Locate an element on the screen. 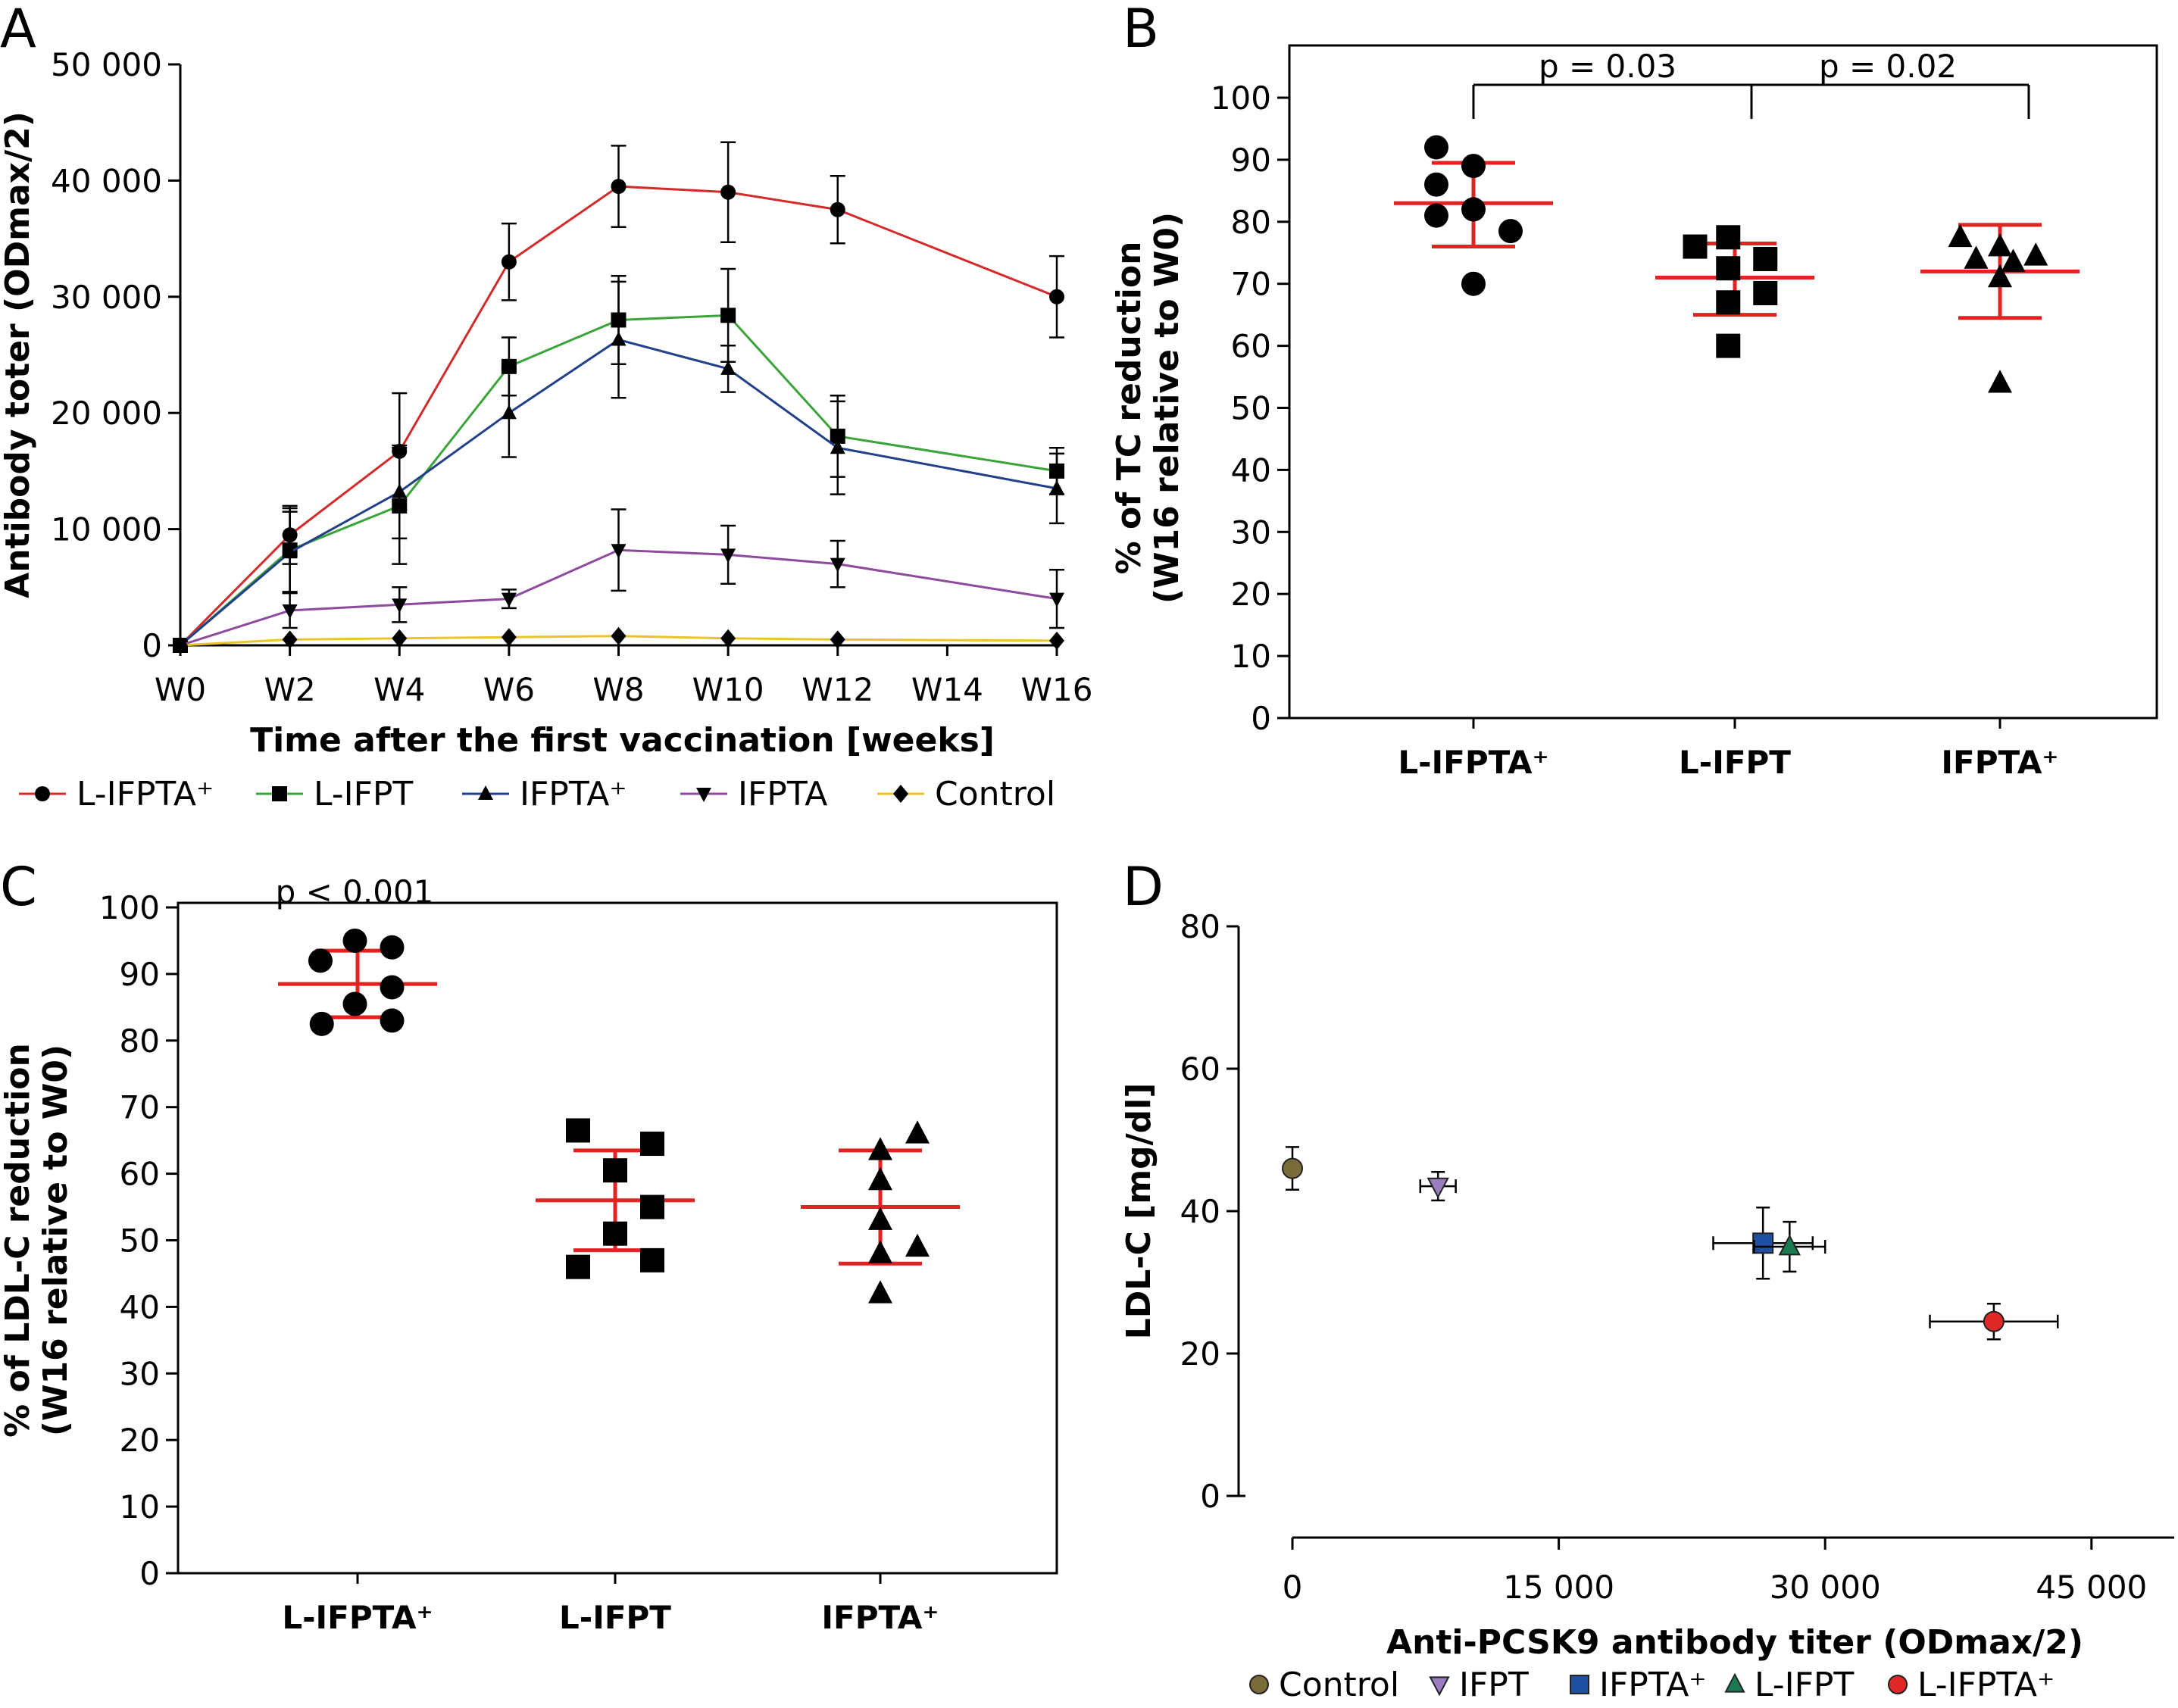 The width and height of the screenshot is (2178, 1708). x-tick-label: W0 is located at coordinates (180, 690).